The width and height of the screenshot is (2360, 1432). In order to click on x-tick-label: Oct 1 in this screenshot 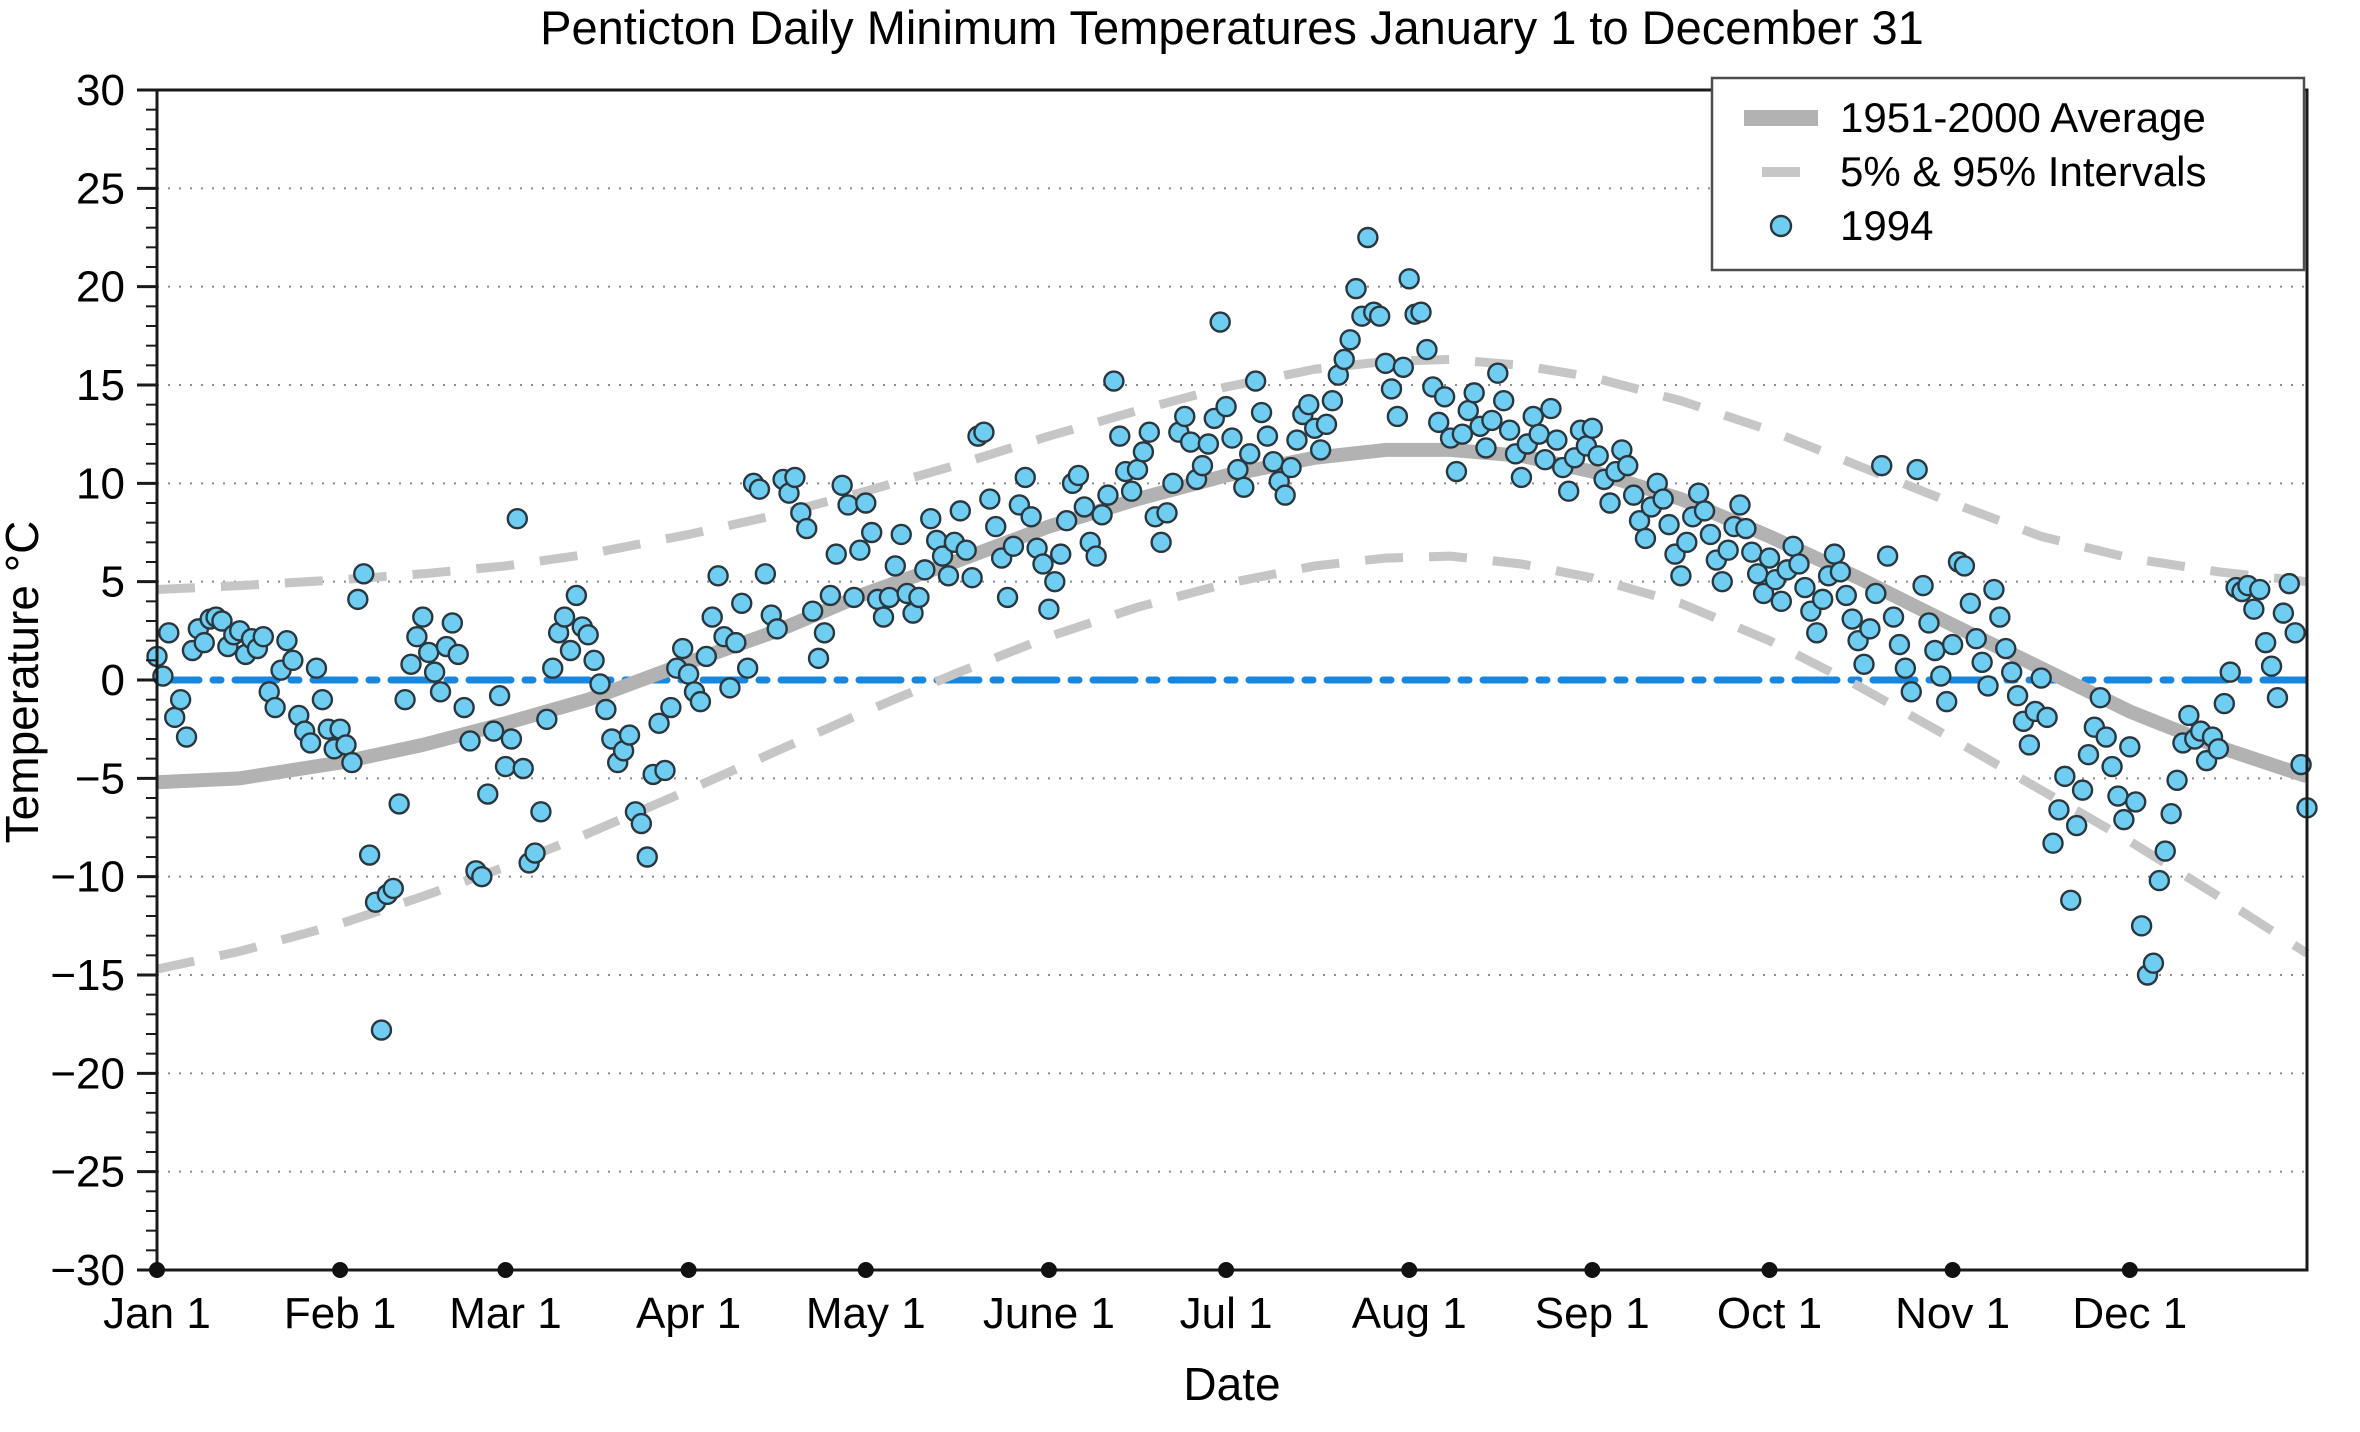, I will do `click(1769, 1313)`.